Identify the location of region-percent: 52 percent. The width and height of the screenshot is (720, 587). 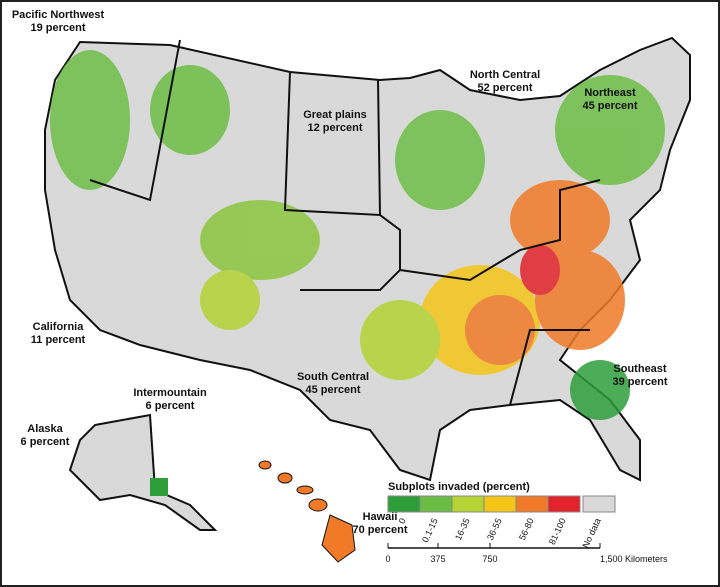
(504, 88).